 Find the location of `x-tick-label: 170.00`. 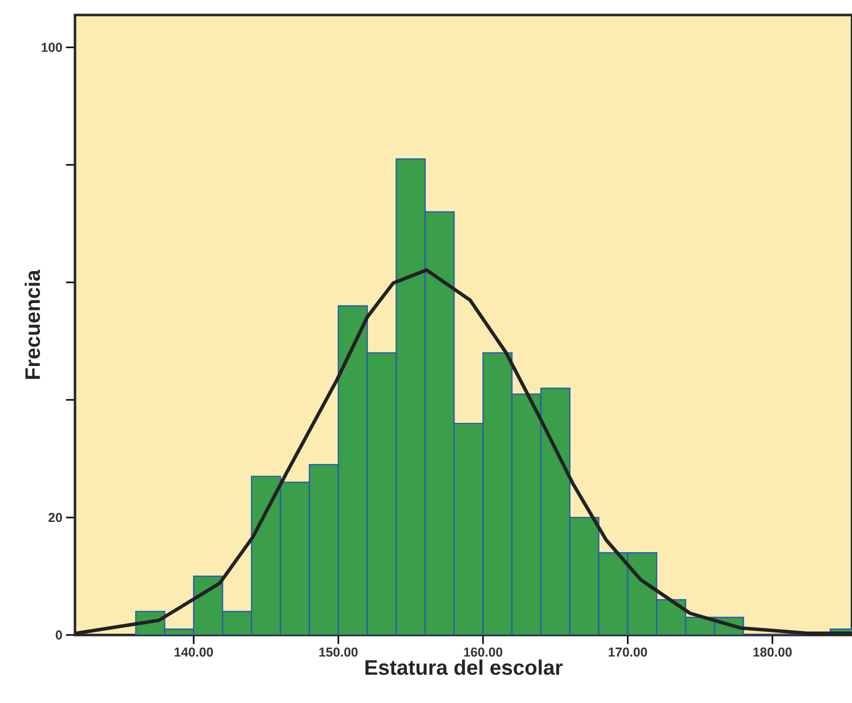

x-tick-label: 170.00 is located at coordinates (627, 652).